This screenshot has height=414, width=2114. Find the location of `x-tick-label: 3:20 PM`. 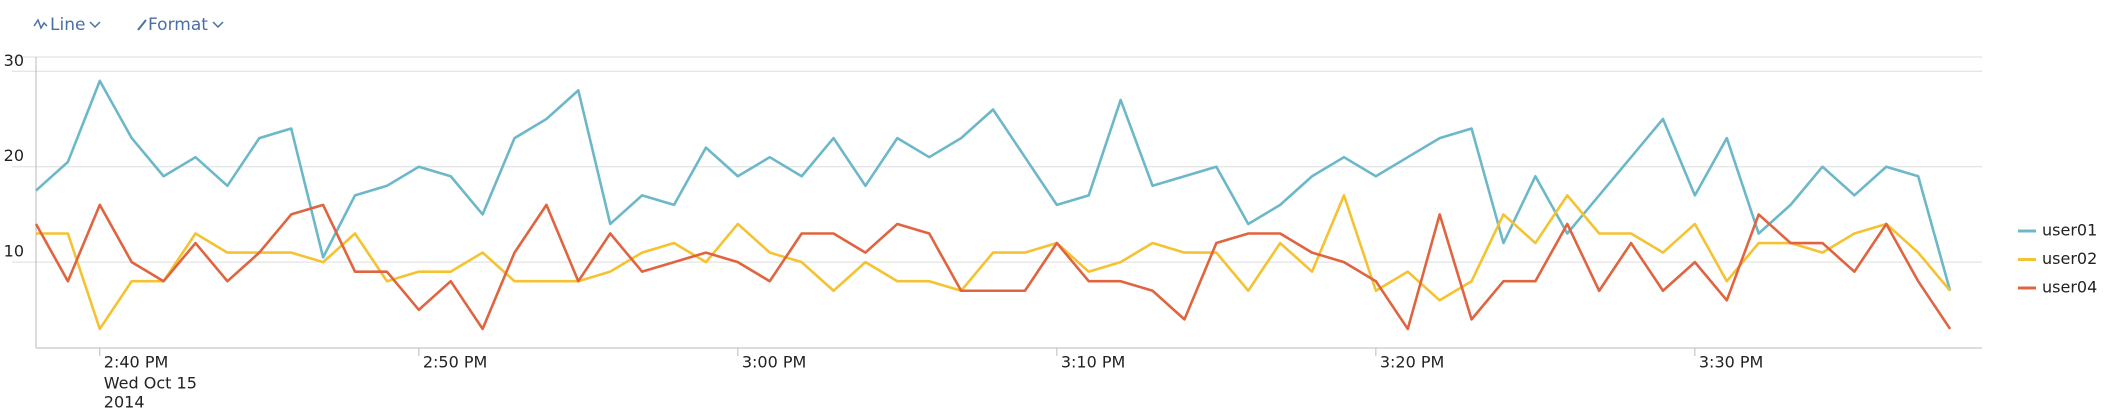

x-tick-label: 3:20 PM is located at coordinates (1412, 362).